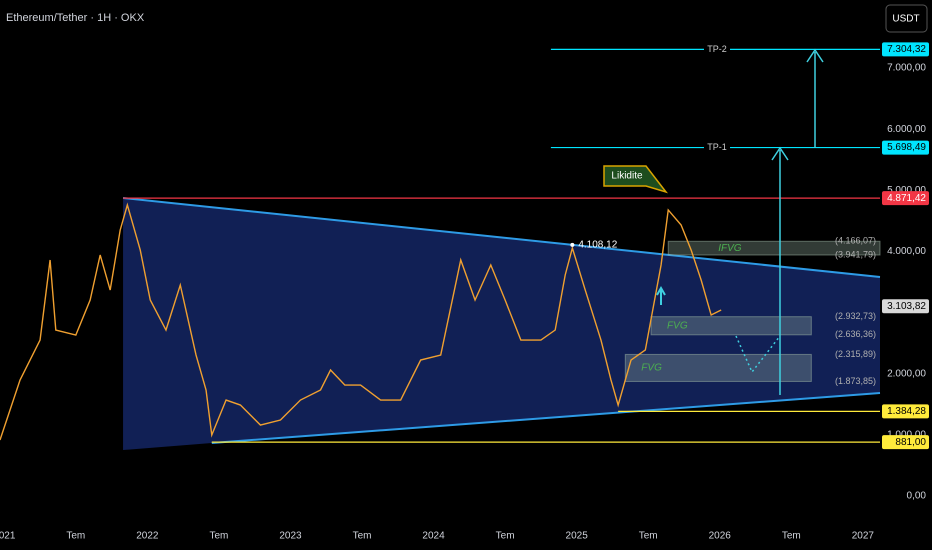  What do you see at coordinates (597, 244) in the screenshot?
I see `peak-label: 4.108,12` at bounding box center [597, 244].